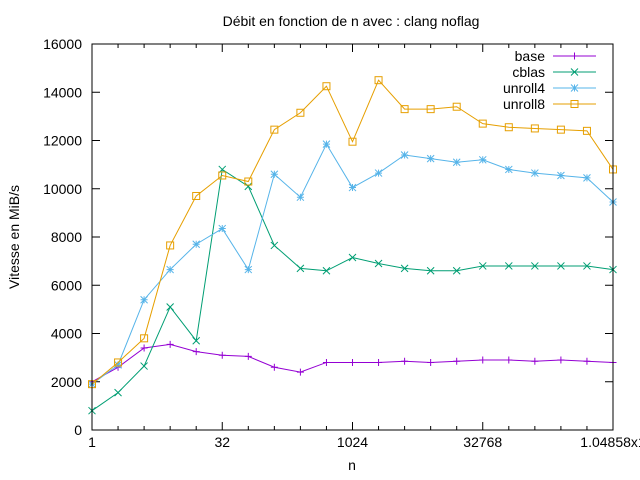  What do you see at coordinates (66, 285) in the screenshot?
I see `y-tick-label: 6000` at bounding box center [66, 285].